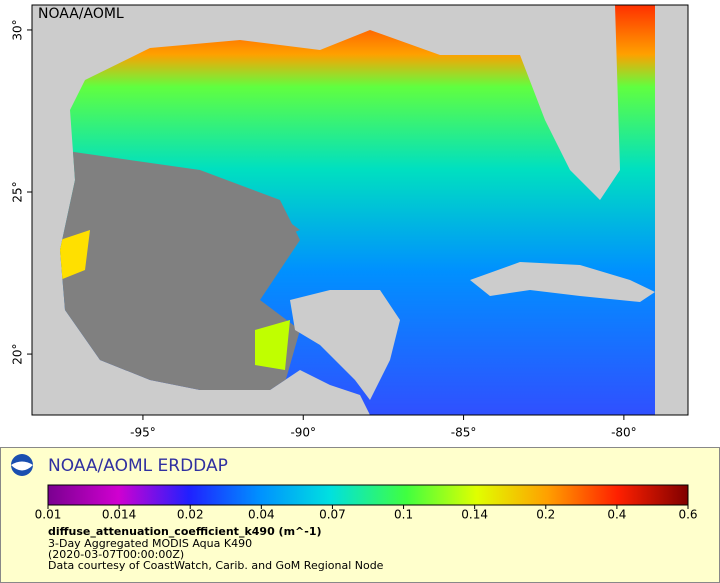 This screenshot has width=720, height=583. What do you see at coordinates (545, 515) in the screenshot?
I see `colorbar-tick-label: 0.2` at bounding box center [545, 515].